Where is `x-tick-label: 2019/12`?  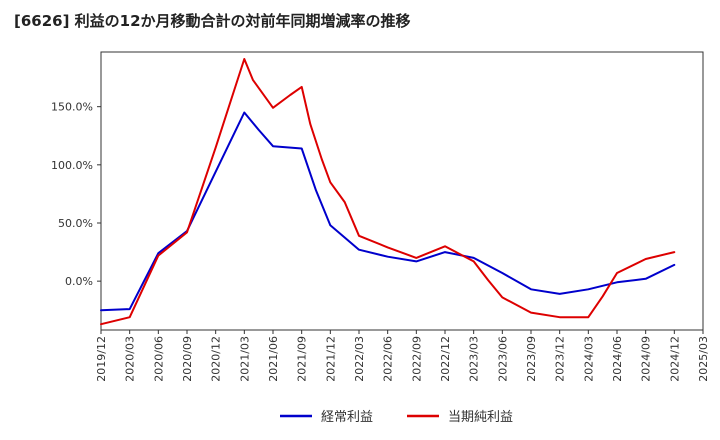
x-tick-label: 2019/12 is located at coordinates (101, 359).